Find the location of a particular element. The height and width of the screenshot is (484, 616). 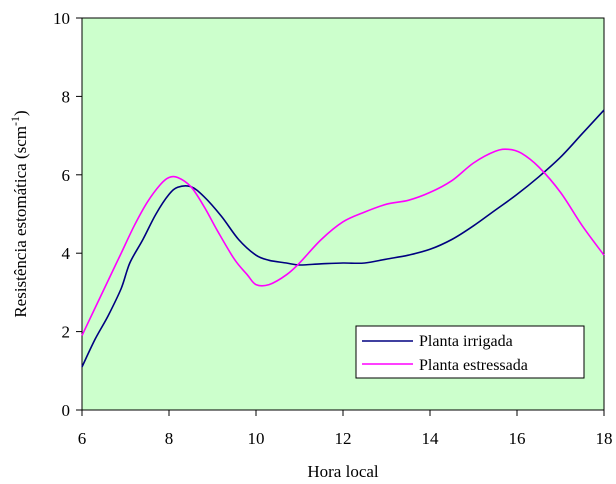

x-tick-label: 14 is located at coordinates (431, 438).